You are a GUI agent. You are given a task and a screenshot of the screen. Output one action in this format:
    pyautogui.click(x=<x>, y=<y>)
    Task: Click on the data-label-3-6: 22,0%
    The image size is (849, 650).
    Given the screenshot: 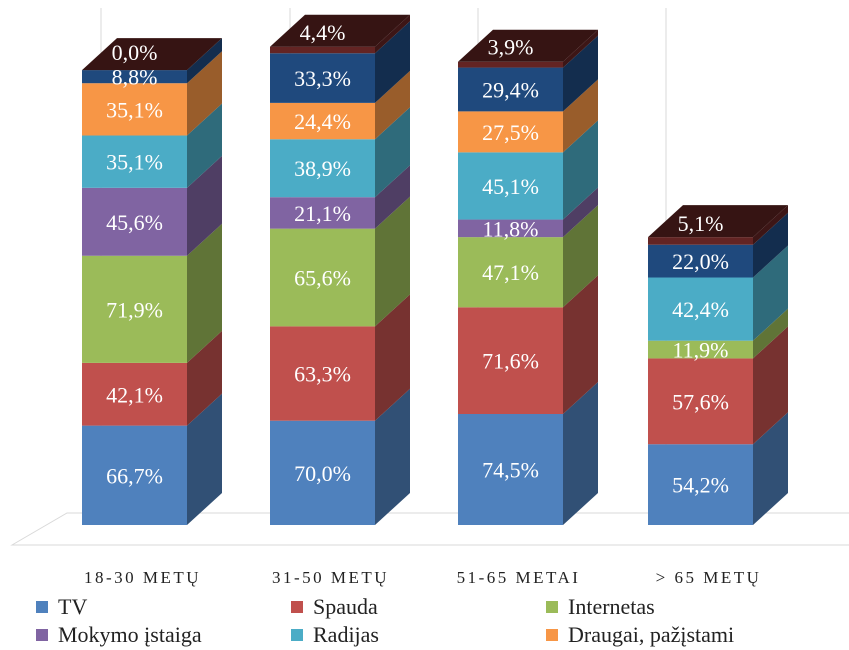 What is the action you would take?
    pyautogui.click(x=700, y=261)
    